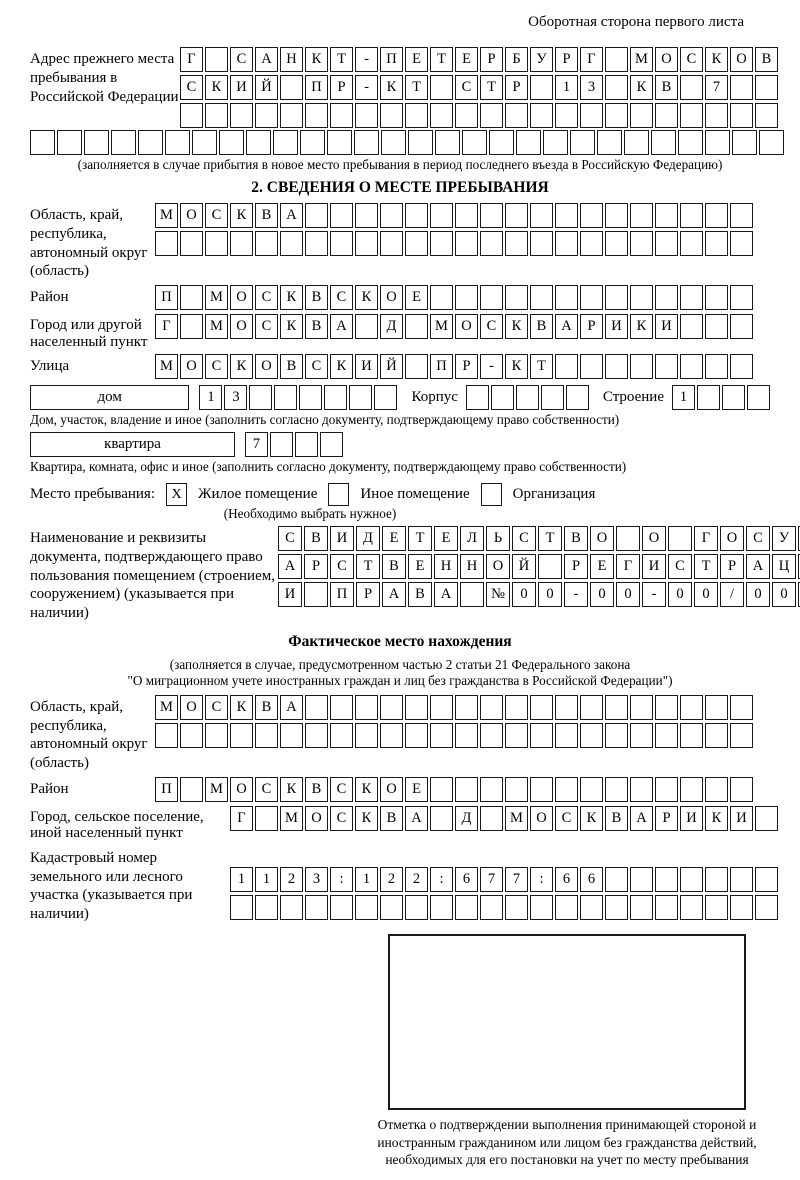  I want to click on checkbox-organization, so click(491, 494).